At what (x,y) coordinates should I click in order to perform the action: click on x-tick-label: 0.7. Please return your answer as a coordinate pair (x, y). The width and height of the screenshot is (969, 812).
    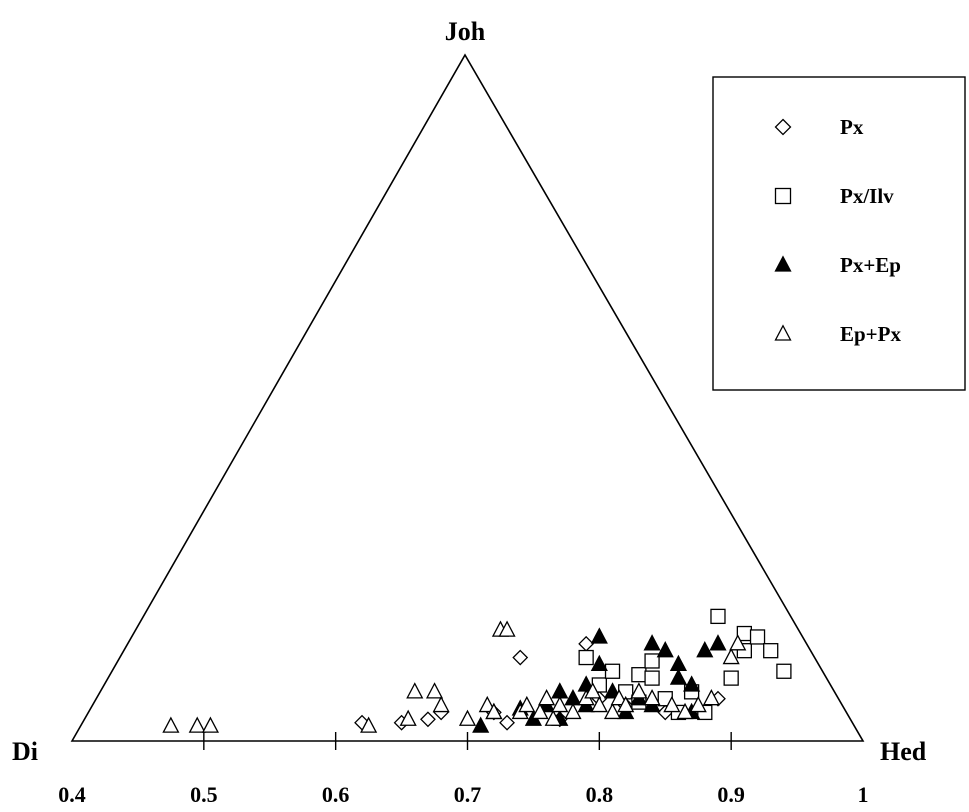
    Looking at the image, I should click on (468, 794).